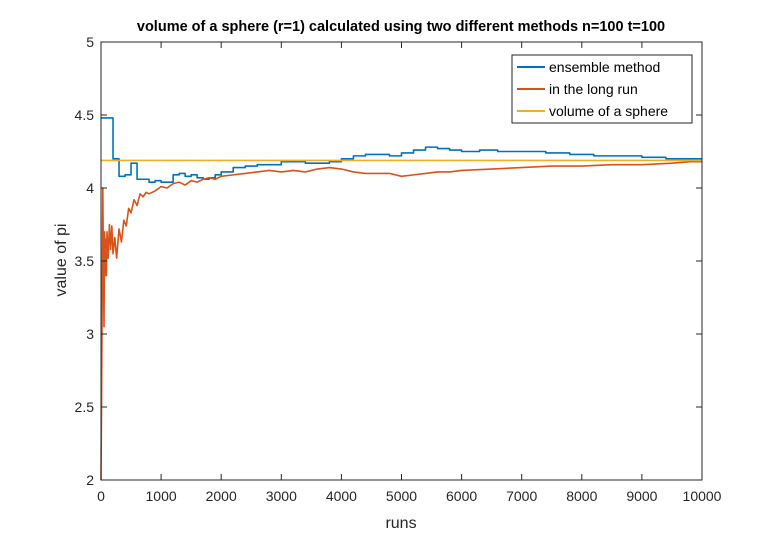  I want to click on x-tick-label: 2000, so click(221, 496).